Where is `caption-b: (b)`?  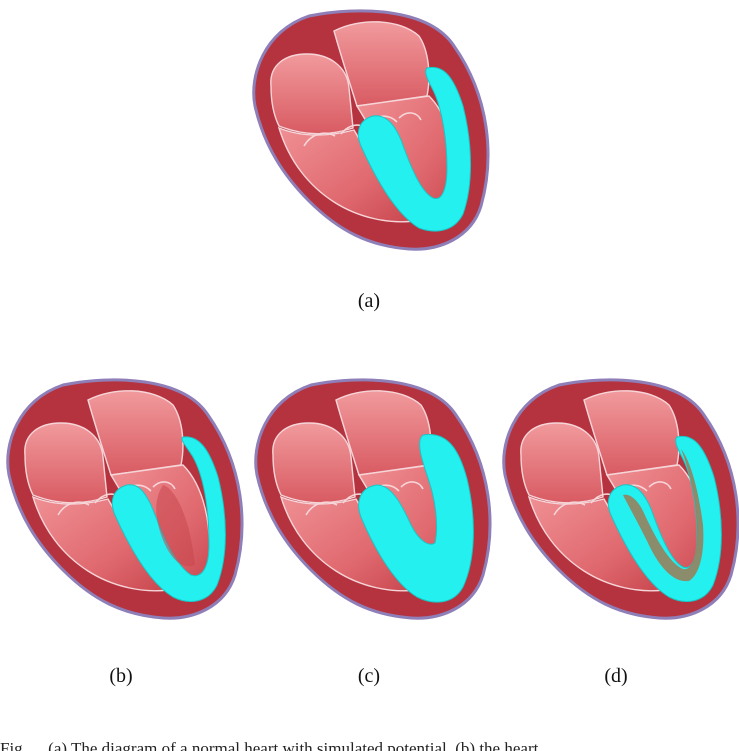 caption-b: (b) is located at coordinates (121, 676).